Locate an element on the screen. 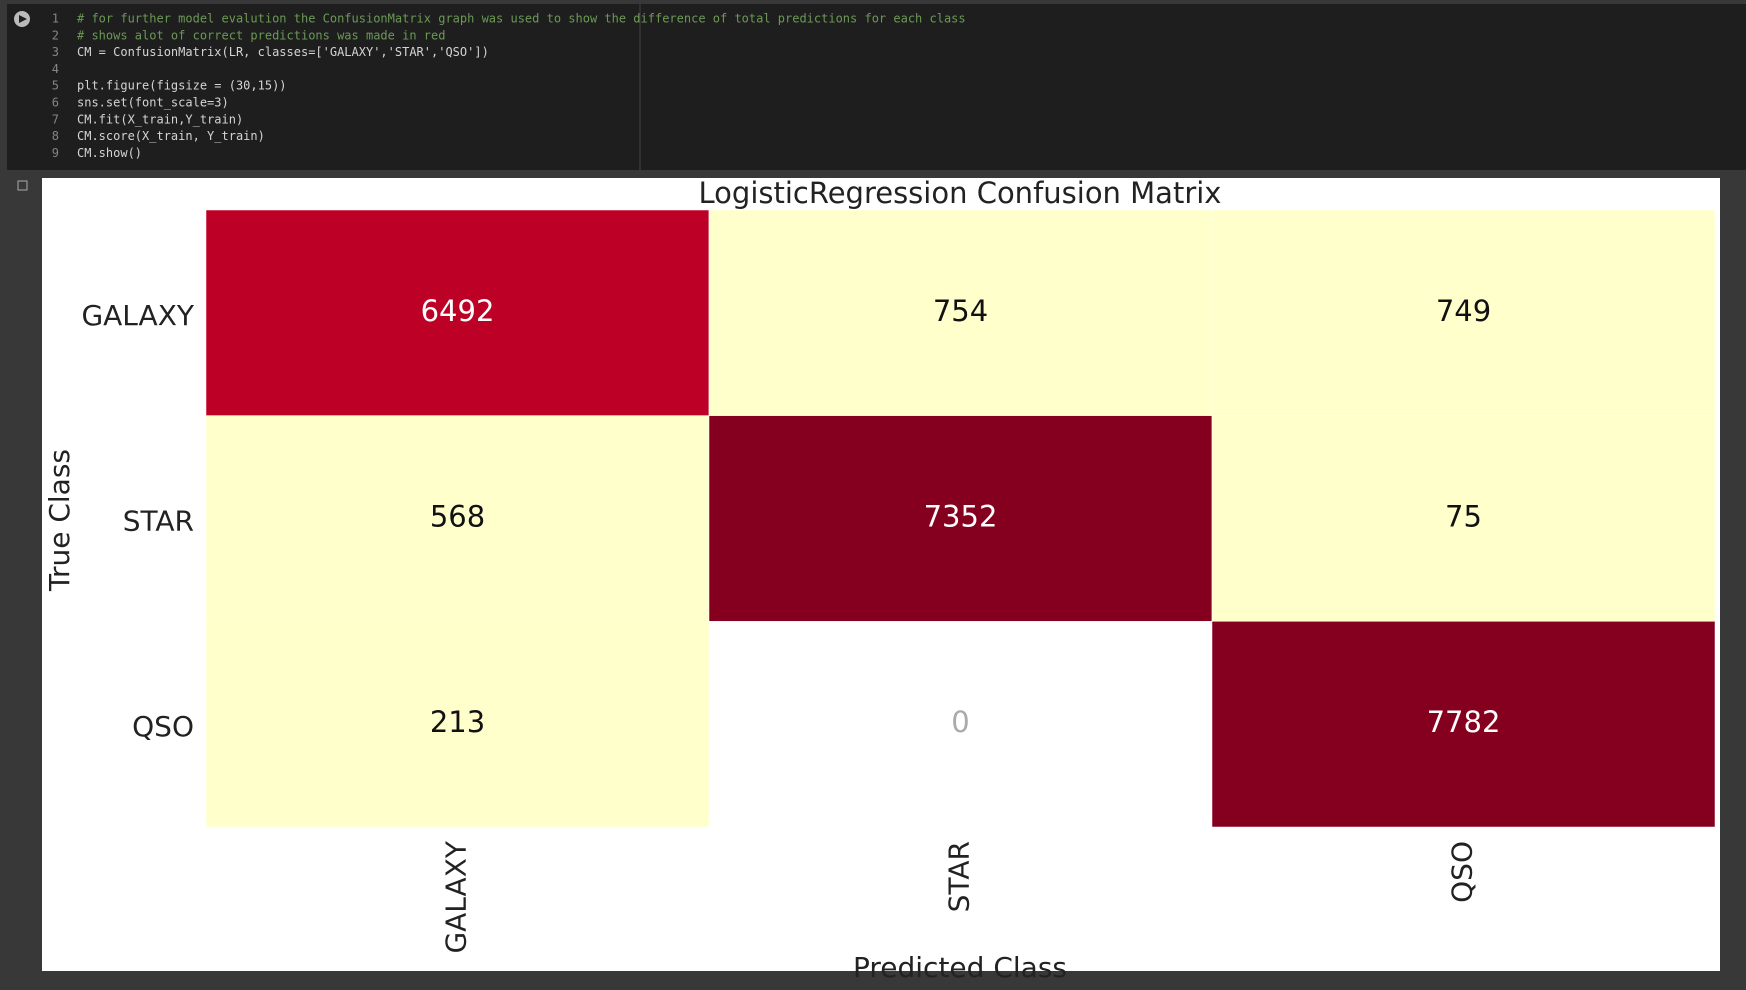 The image size is (1746, 990). code-line: CM.score(X_train, Y_train) is located at coordinates (171, 136).